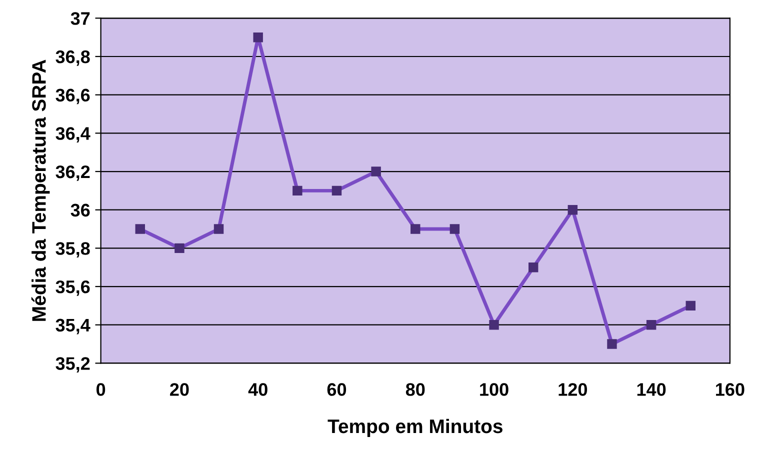 This screenshot has width=758, height=454. What do you see at coordinates (730, 389) in the screenshot?
I see `x-tick-label: 160` at bounding box center [730, 389].